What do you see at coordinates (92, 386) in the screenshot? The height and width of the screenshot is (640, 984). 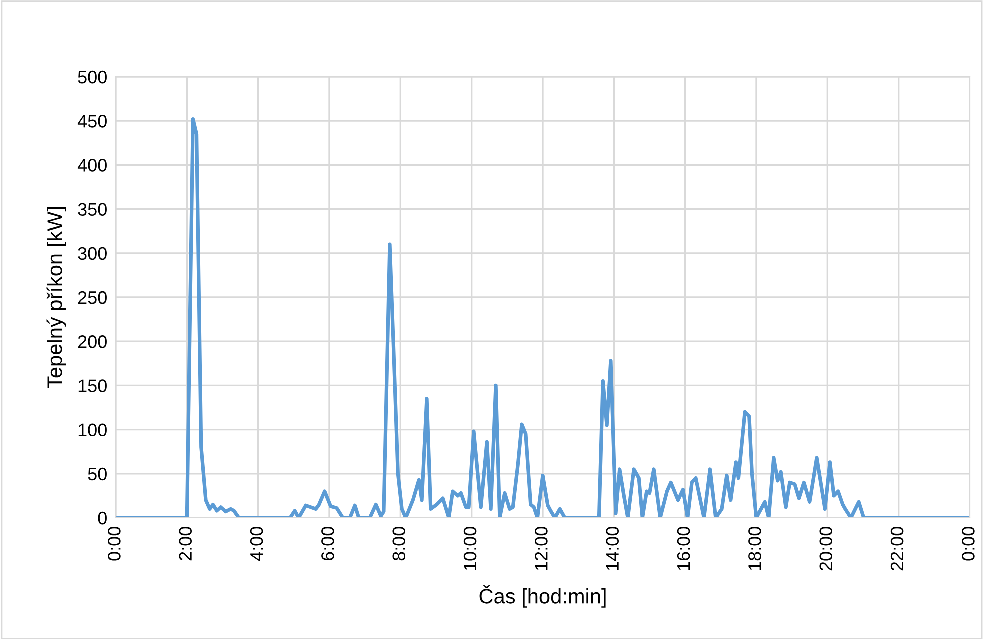 I see `y-tick-label: 150` at bounding box center [92, 386].